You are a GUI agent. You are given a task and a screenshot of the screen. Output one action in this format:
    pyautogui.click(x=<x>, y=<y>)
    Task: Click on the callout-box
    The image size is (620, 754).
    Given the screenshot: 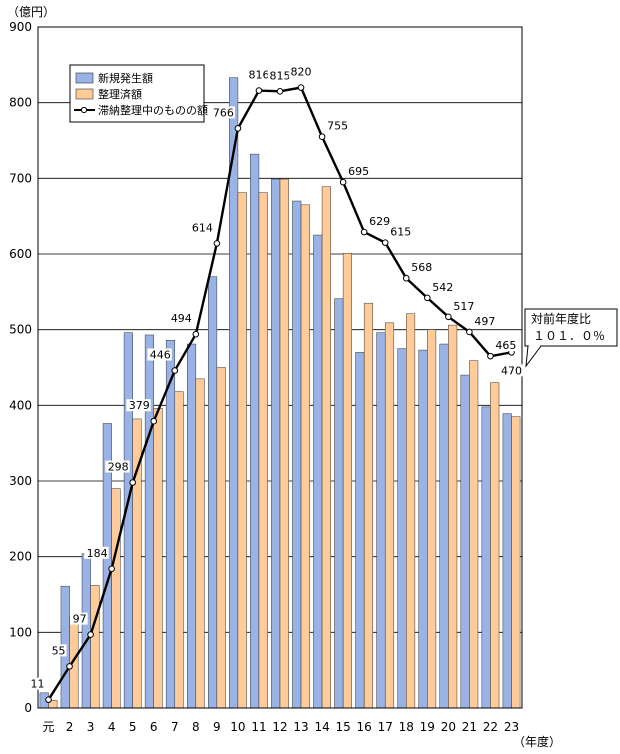 What is the action you would take?
    pyautogui.click(x=571, y=327)
    